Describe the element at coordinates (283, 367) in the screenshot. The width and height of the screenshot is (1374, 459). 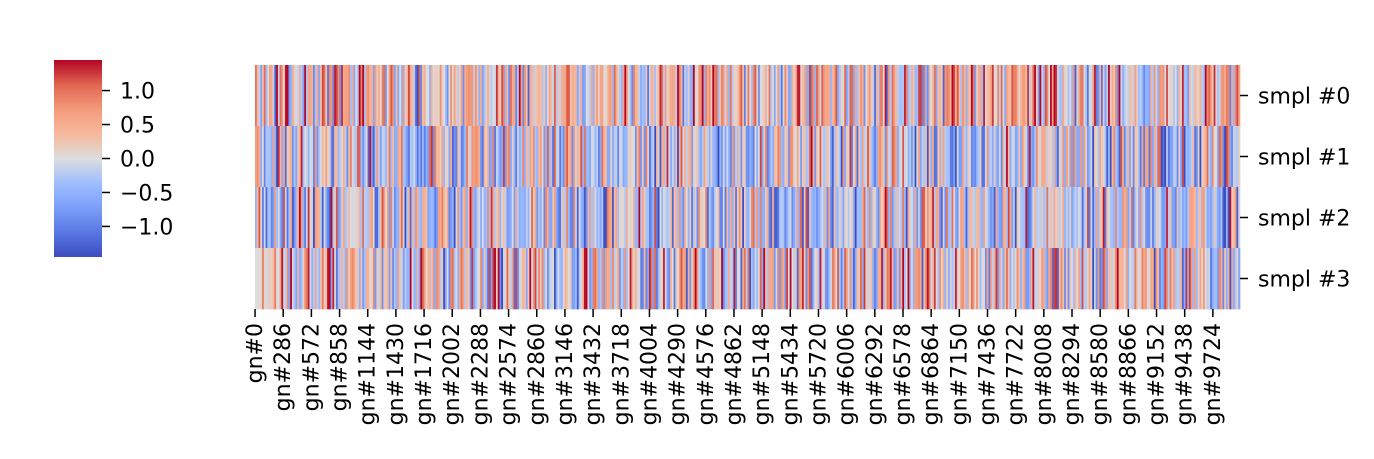
I see `x-tick-label: gn#286` at that location.